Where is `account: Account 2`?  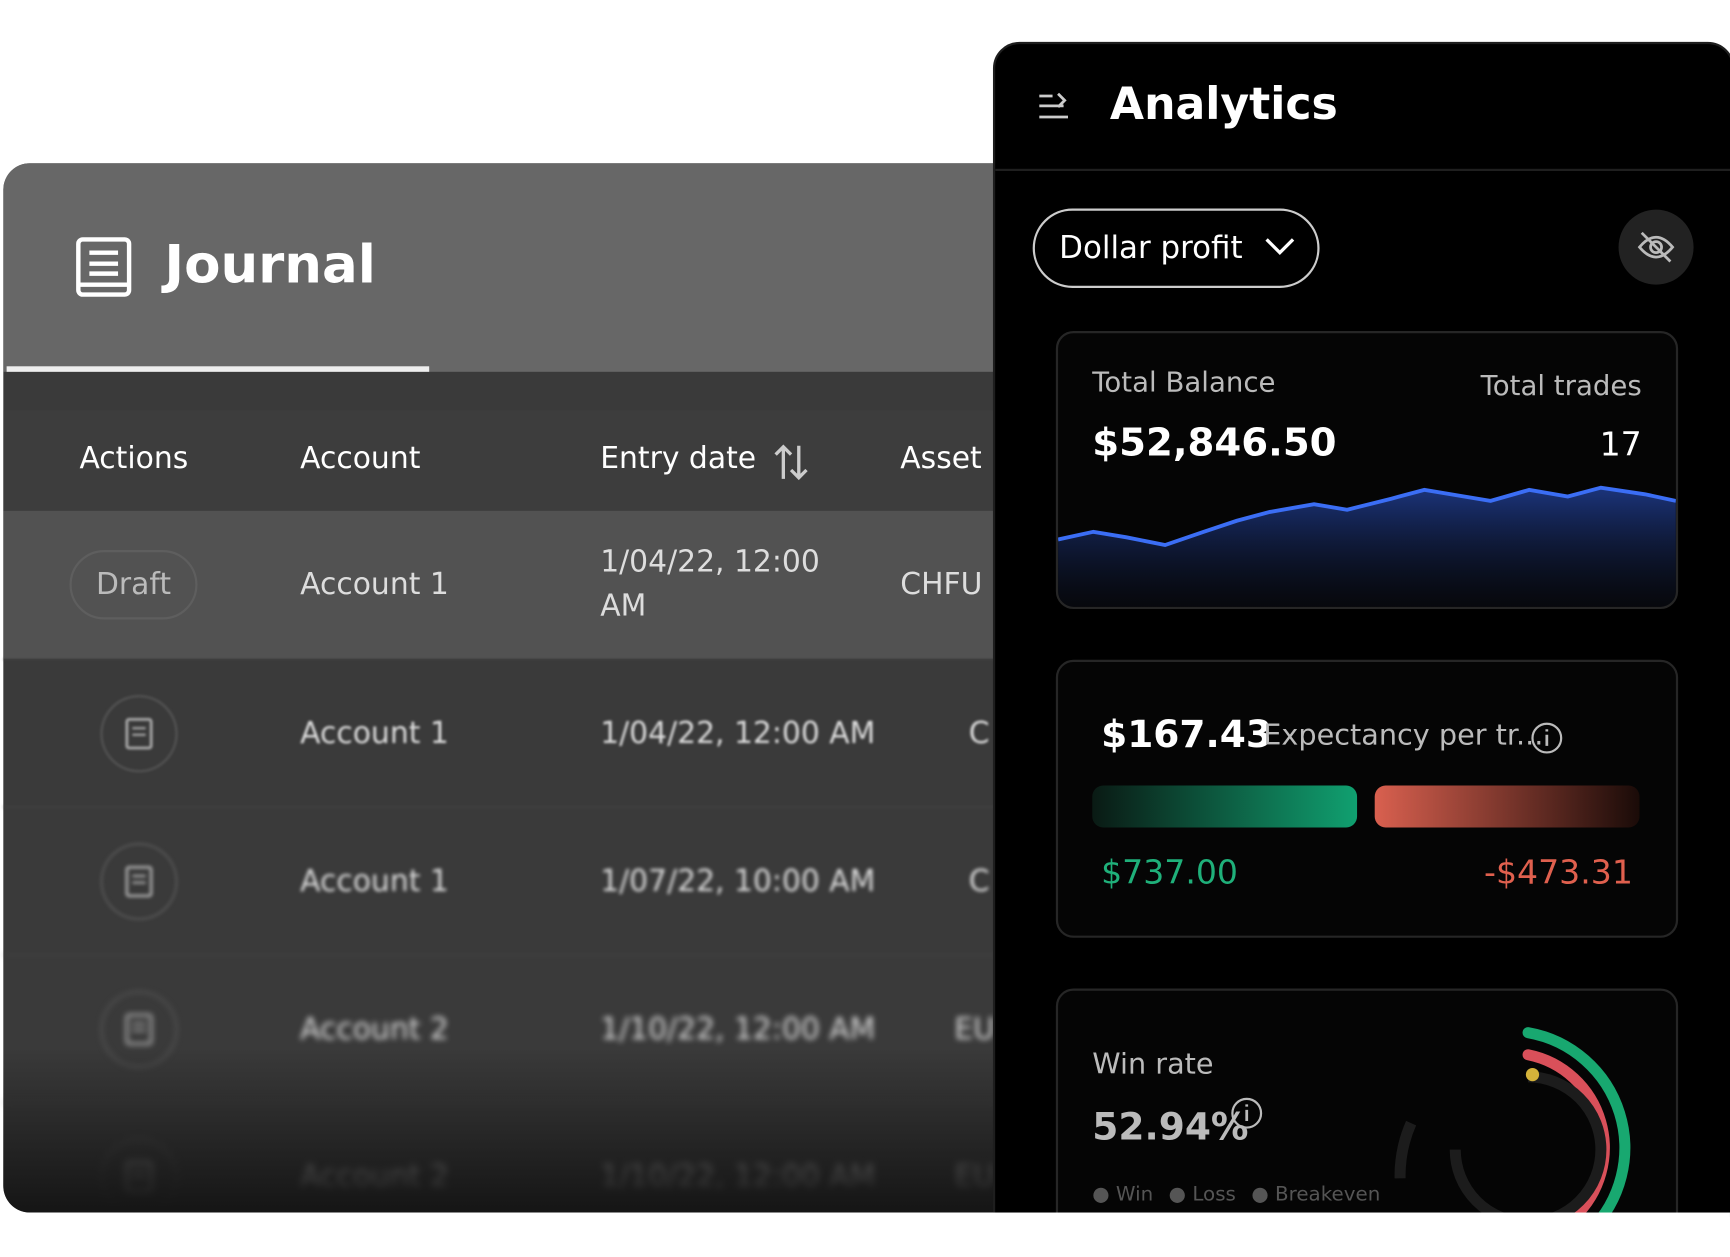 account: Account 2 is located at coordinates (374, 1029).